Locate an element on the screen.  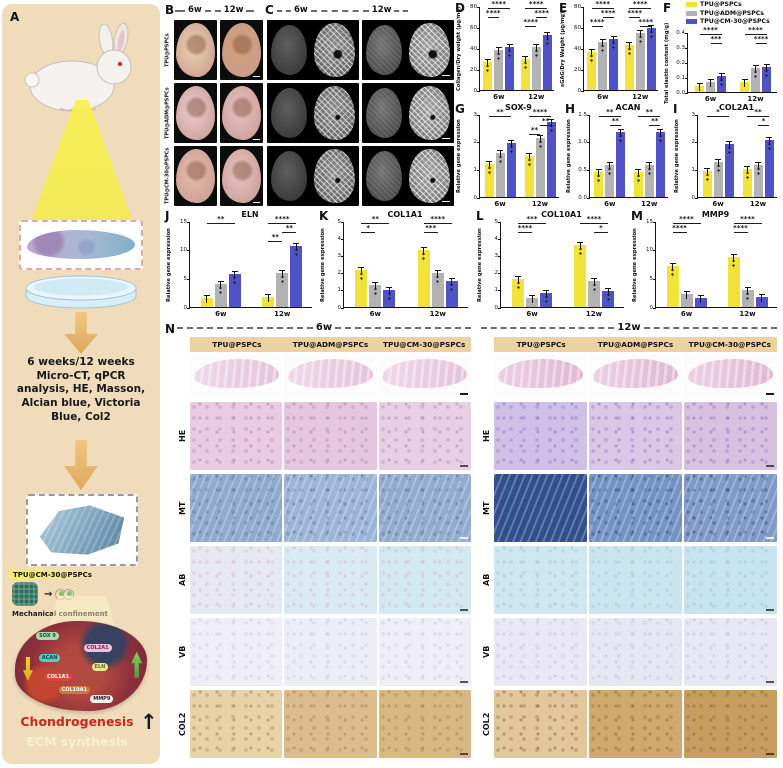
y-tick-label: 0.0 is located at coordinates (582, 197).